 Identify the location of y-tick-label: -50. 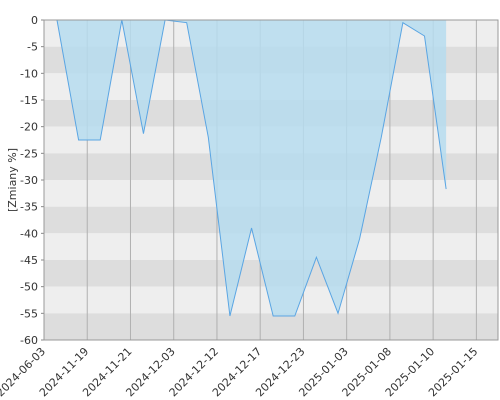
(29, 287).